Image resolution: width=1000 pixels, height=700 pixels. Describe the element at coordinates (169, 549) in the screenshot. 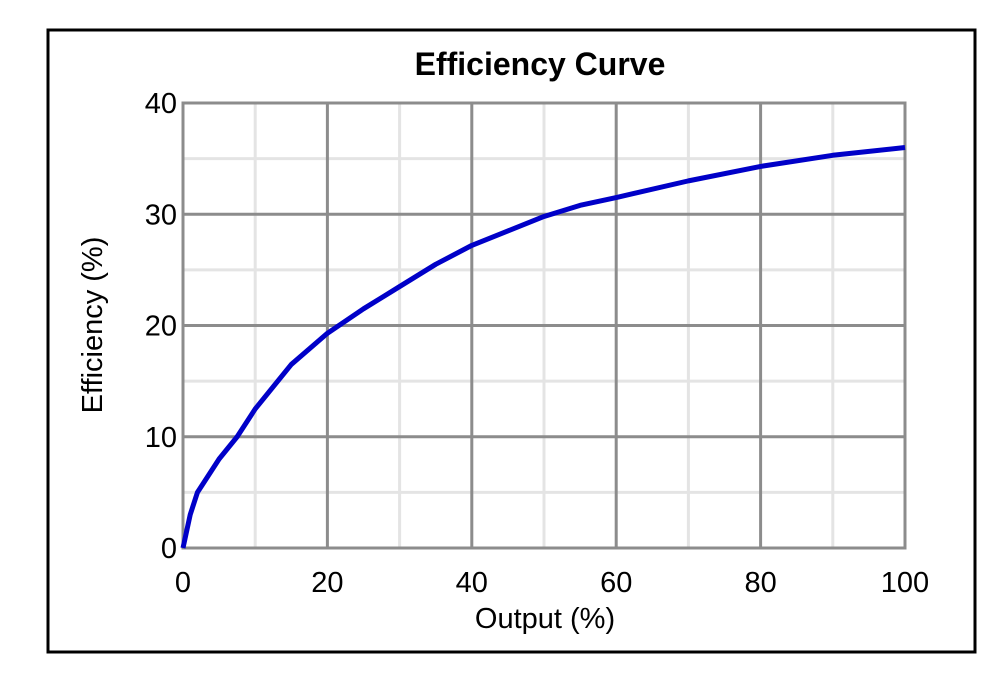

I see `y-tick-label: 0` at that location.